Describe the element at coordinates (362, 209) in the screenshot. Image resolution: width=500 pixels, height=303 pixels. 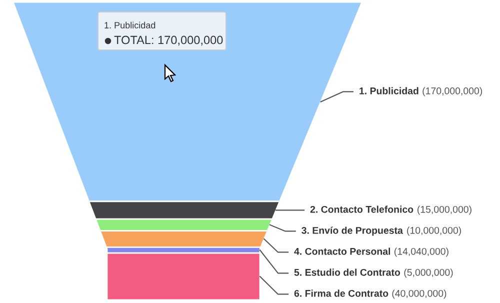
I see `category-label: 2. Contacto Telefonico` at that location.